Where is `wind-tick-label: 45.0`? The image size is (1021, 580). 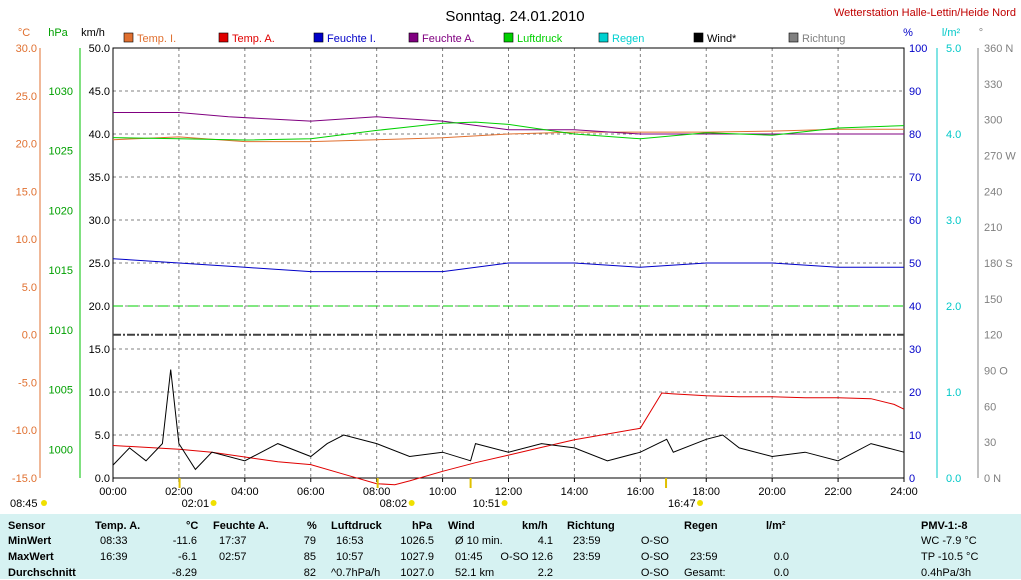
wind-tick-label: 45.0 is located at coordinates (99, 92).